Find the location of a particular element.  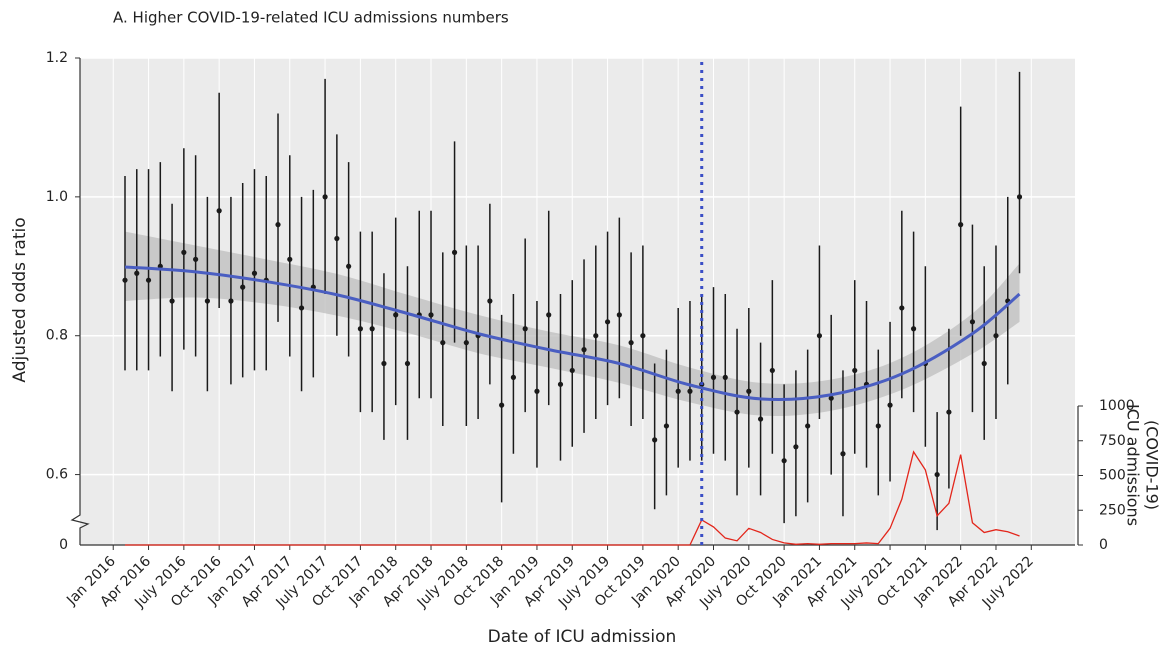

y-tick-label: 0.6 is located at coordinates (57, 475).